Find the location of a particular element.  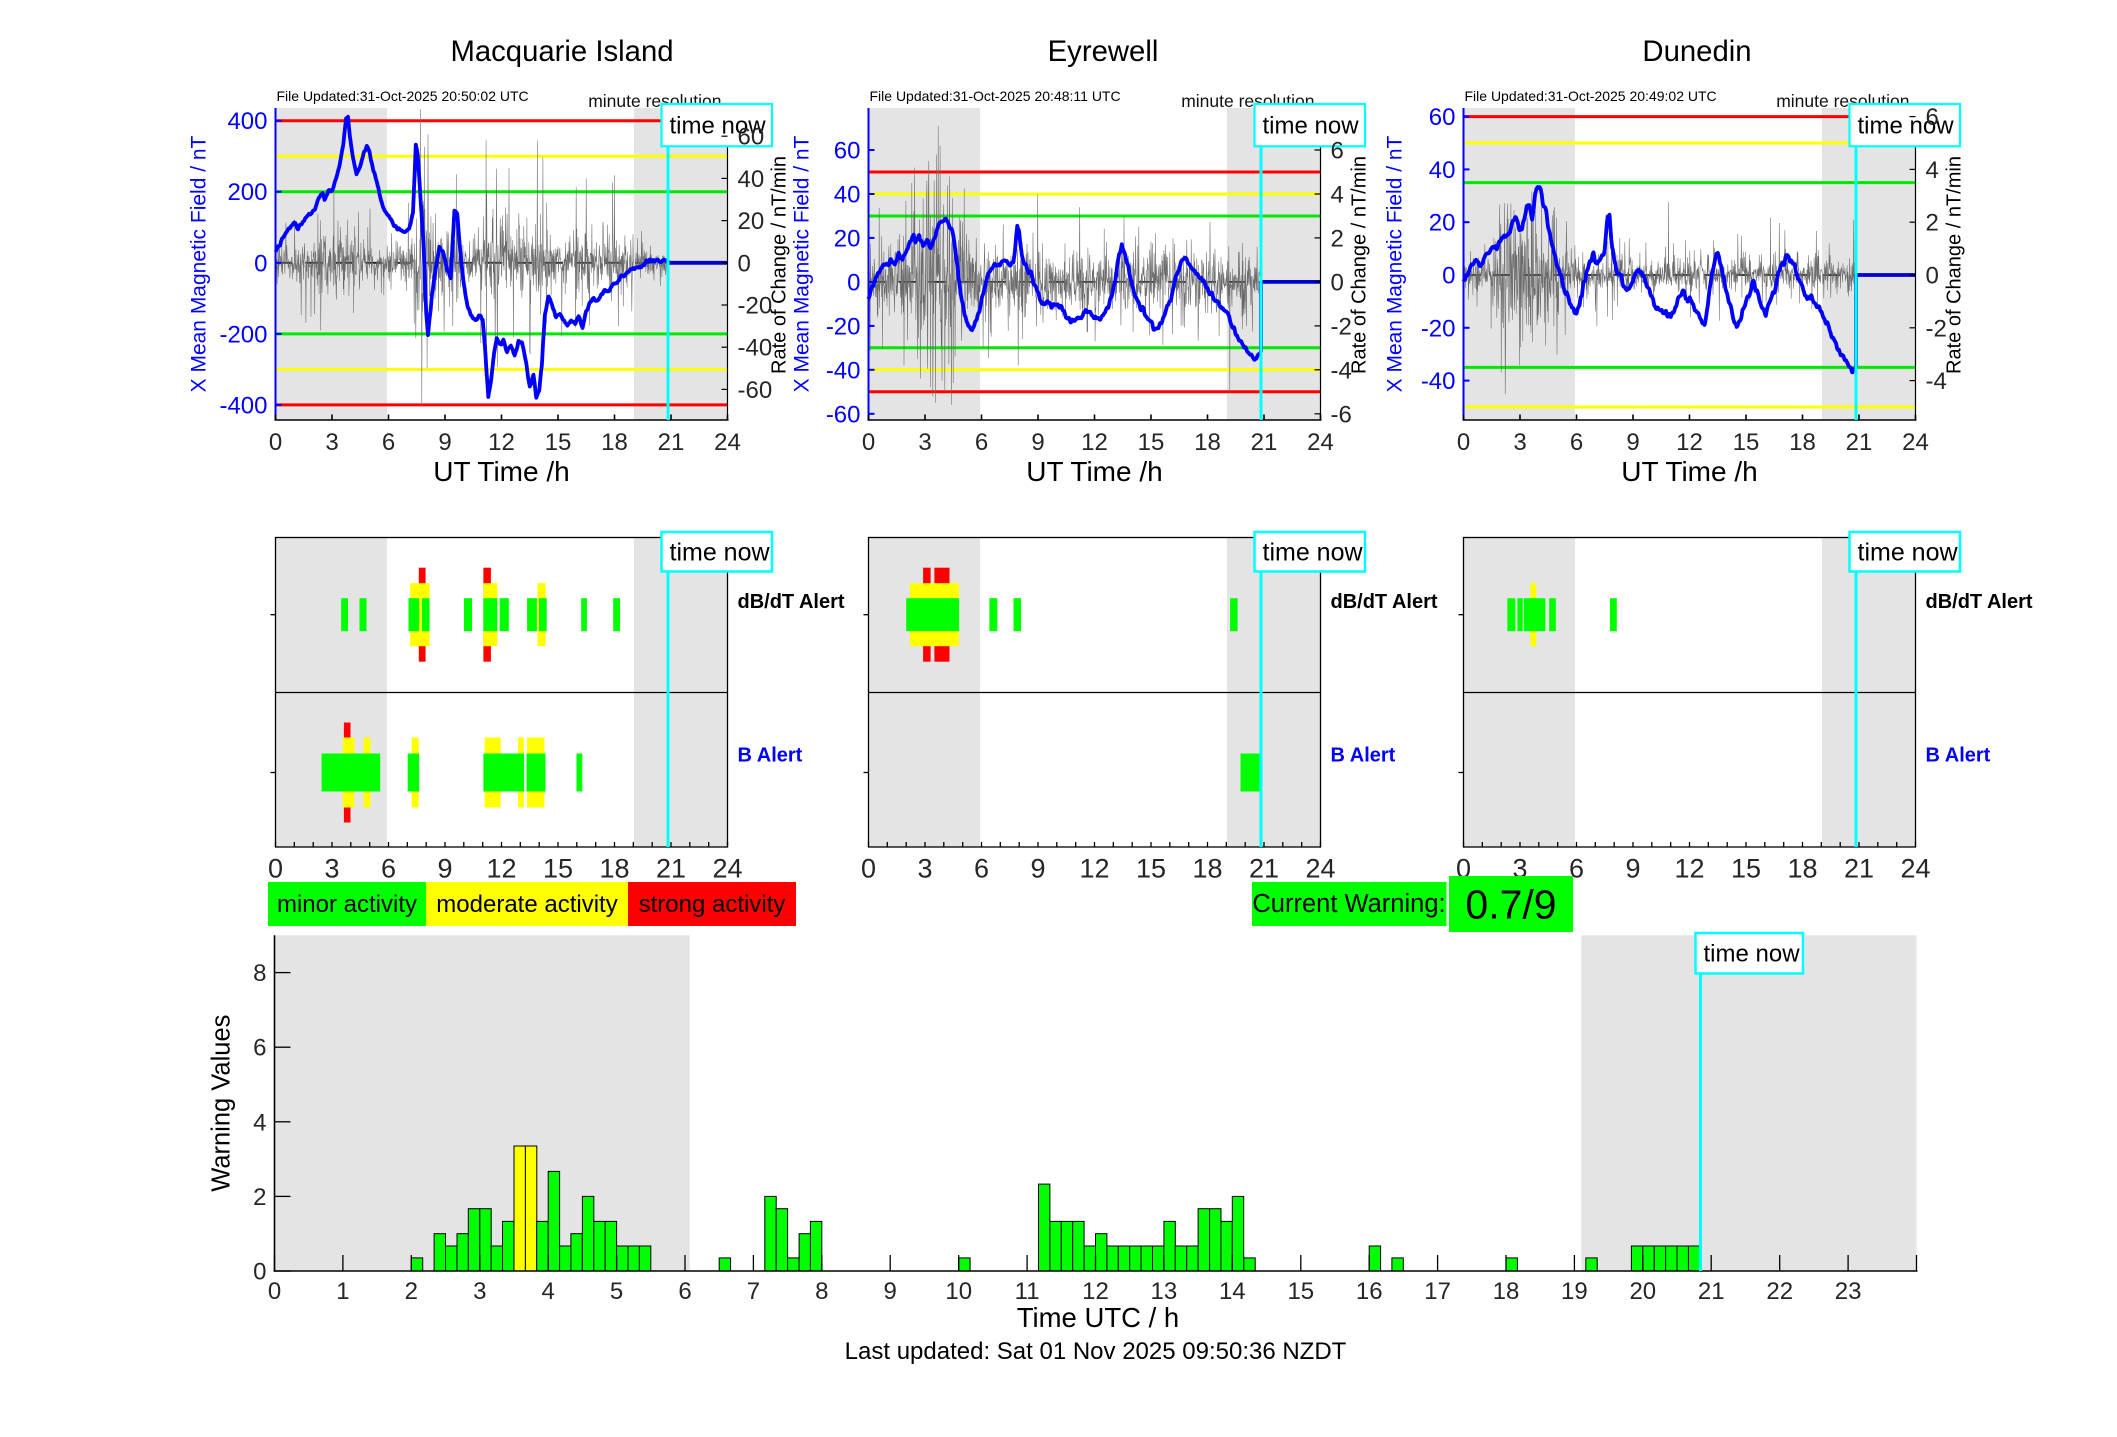

svg-text:File Updated:31-Oct-2025 20:50: File Updated:31-Oct-2025 20:50:02 UTC is located at coordinates (403, 96).